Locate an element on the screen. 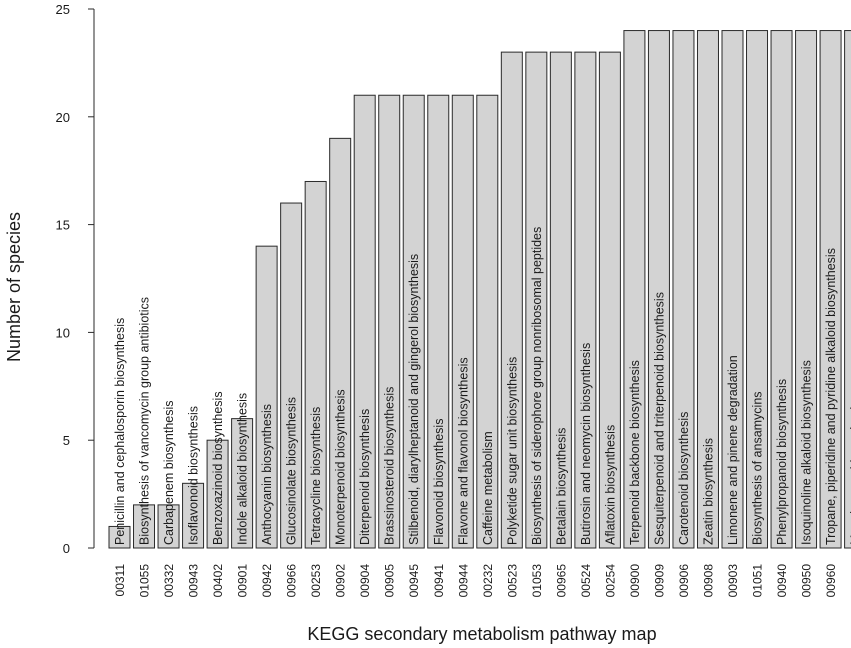 The width and height of the screenshot is (851, 648). x-tick-label: 00523 is located at coordinates (512, 581).